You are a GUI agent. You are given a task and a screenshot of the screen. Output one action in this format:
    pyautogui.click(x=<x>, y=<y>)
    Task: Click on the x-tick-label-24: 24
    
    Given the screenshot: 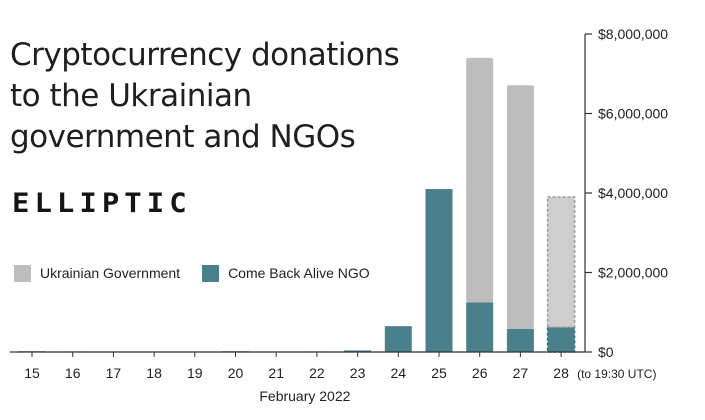 What is the action you would take?
    pyautogui.click(x=399, y=373)
    